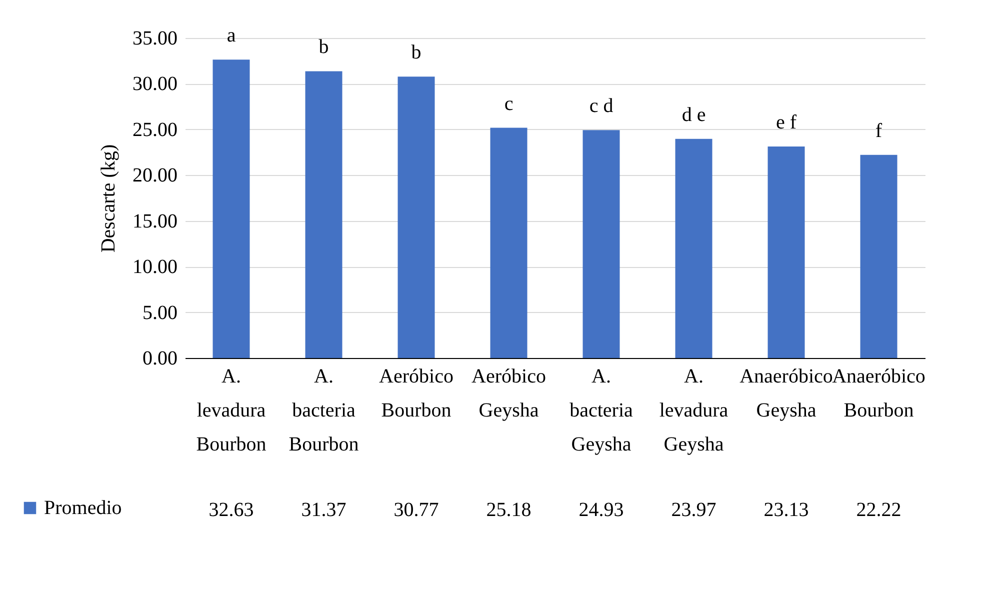 The image size is (982, 616). What do you see at coordinates (155, 267) in the screenshot?
I see `y-tick-label: 10.00` at bounding box center [155, 267].